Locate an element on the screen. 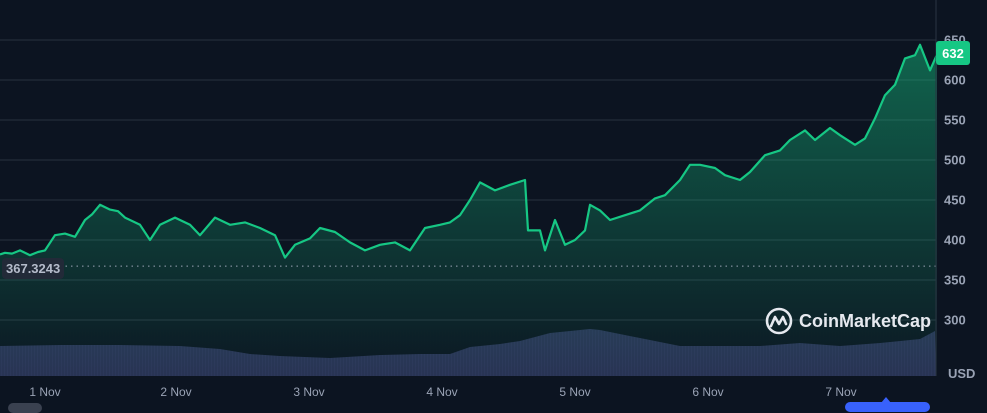  y-axis-label: 500 is located at coordinates (955, 160).